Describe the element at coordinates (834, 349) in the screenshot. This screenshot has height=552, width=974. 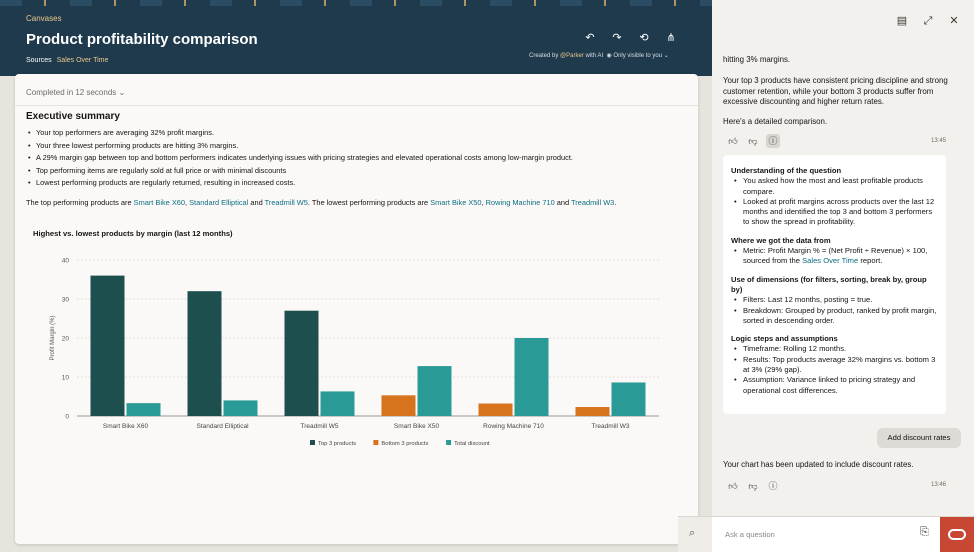
I see `list-item: Timeframe: Rolling 12 months.` at that location.